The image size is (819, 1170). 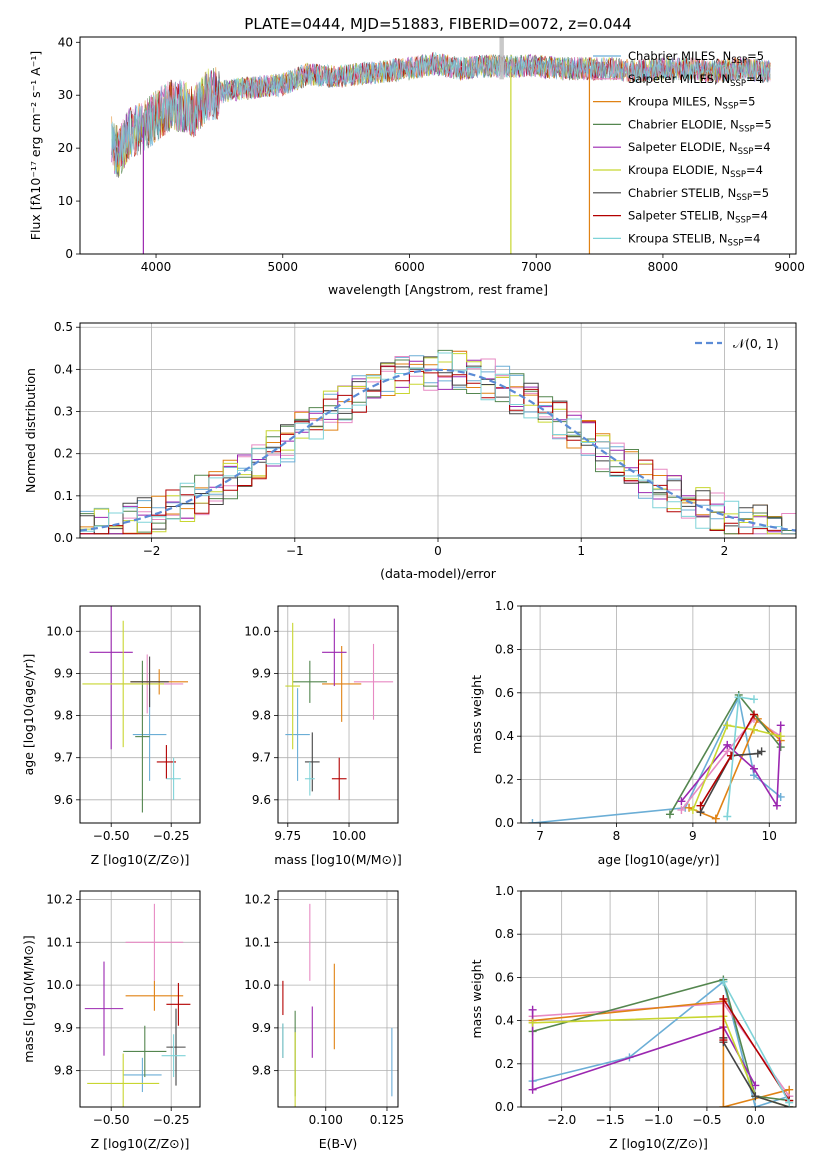 What do you see at coordinates (59, 942) in the screenshot?
I see `y-tick-label: 10.1` at bounding box center [59, 942].